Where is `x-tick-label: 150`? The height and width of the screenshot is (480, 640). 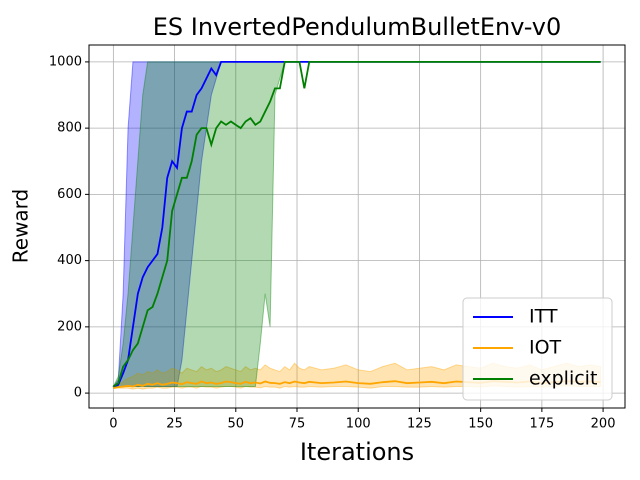
x-tick-label: 150 is located at coordinates (480, 424).